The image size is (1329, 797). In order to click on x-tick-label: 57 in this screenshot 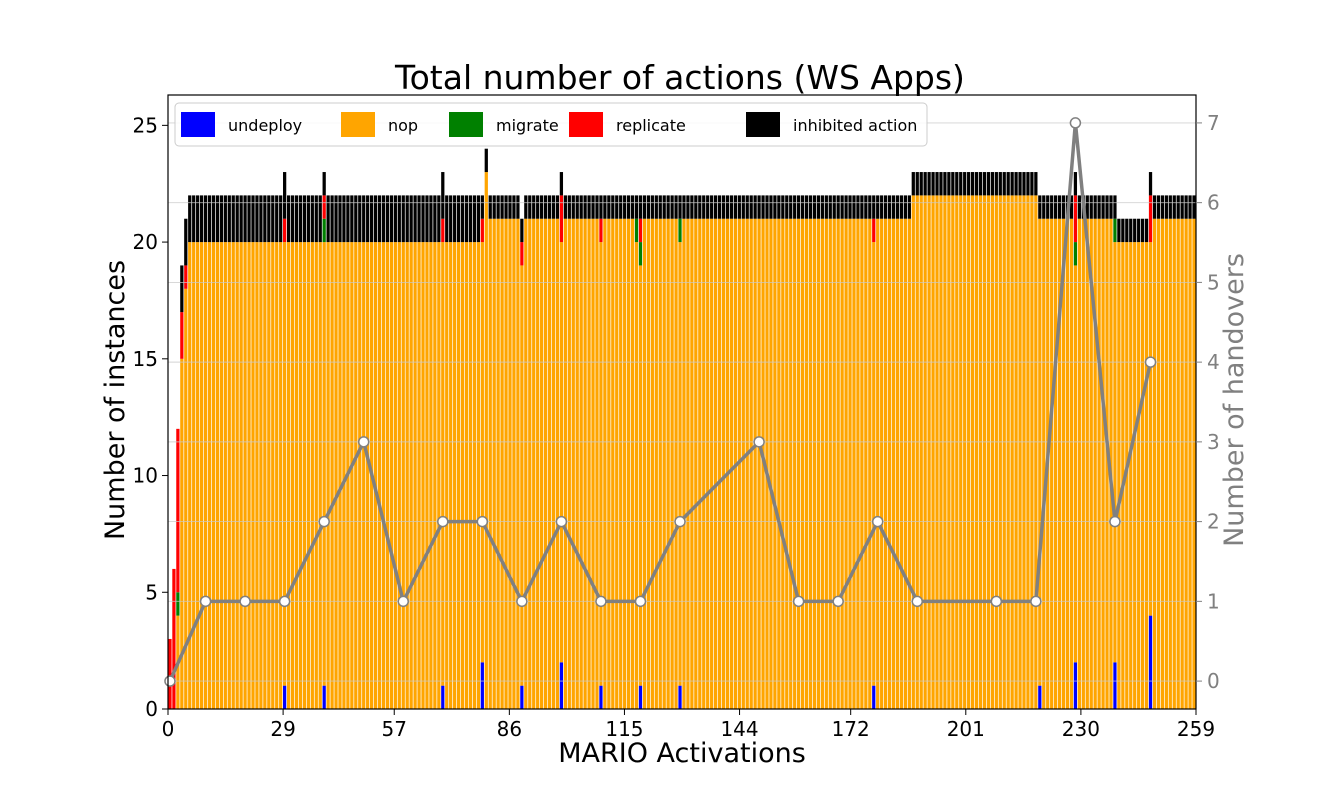, I will do `click(394, 729)`.